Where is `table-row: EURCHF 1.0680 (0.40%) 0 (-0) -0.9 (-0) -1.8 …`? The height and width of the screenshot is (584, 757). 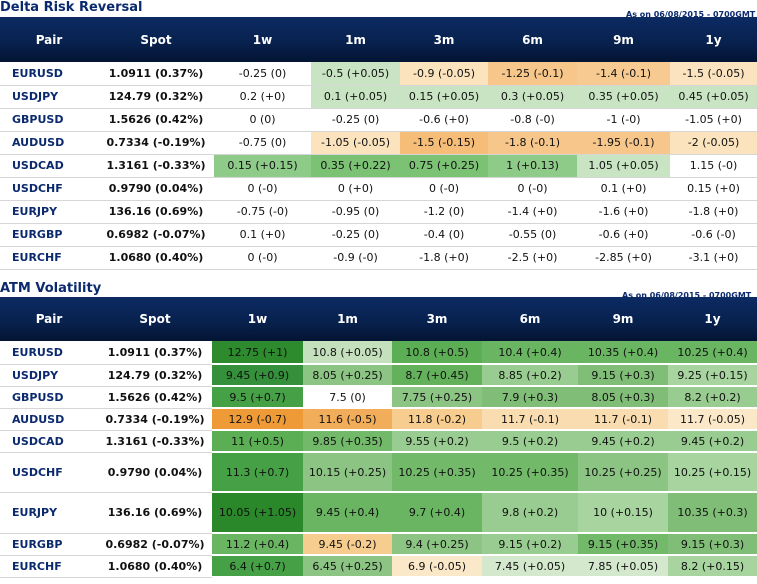
table-row: EURCHF 1.0680 (0.40%) 0 (-0) -0.9 (-0) -1.8 … is located at coordinates (378, 258).